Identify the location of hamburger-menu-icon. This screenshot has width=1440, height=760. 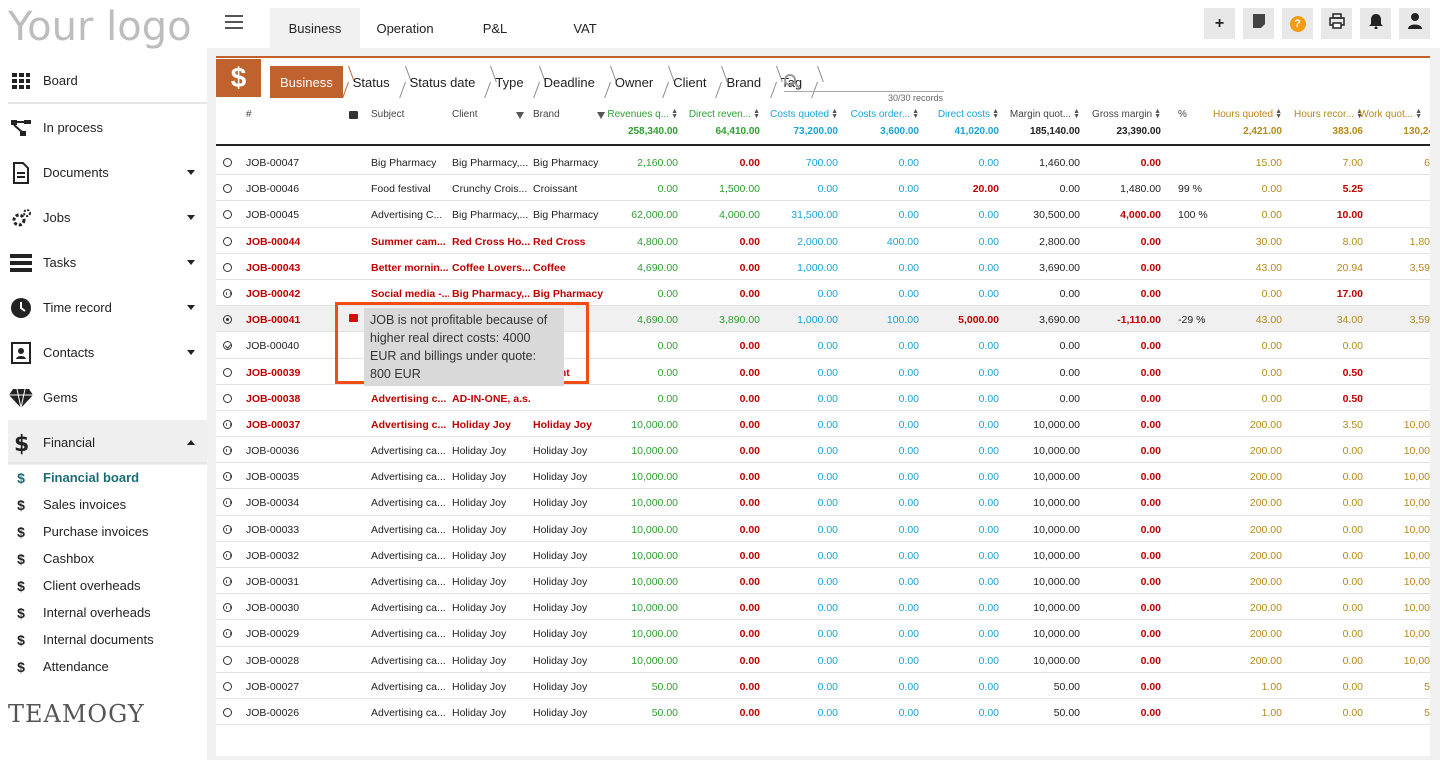
(234, 24).